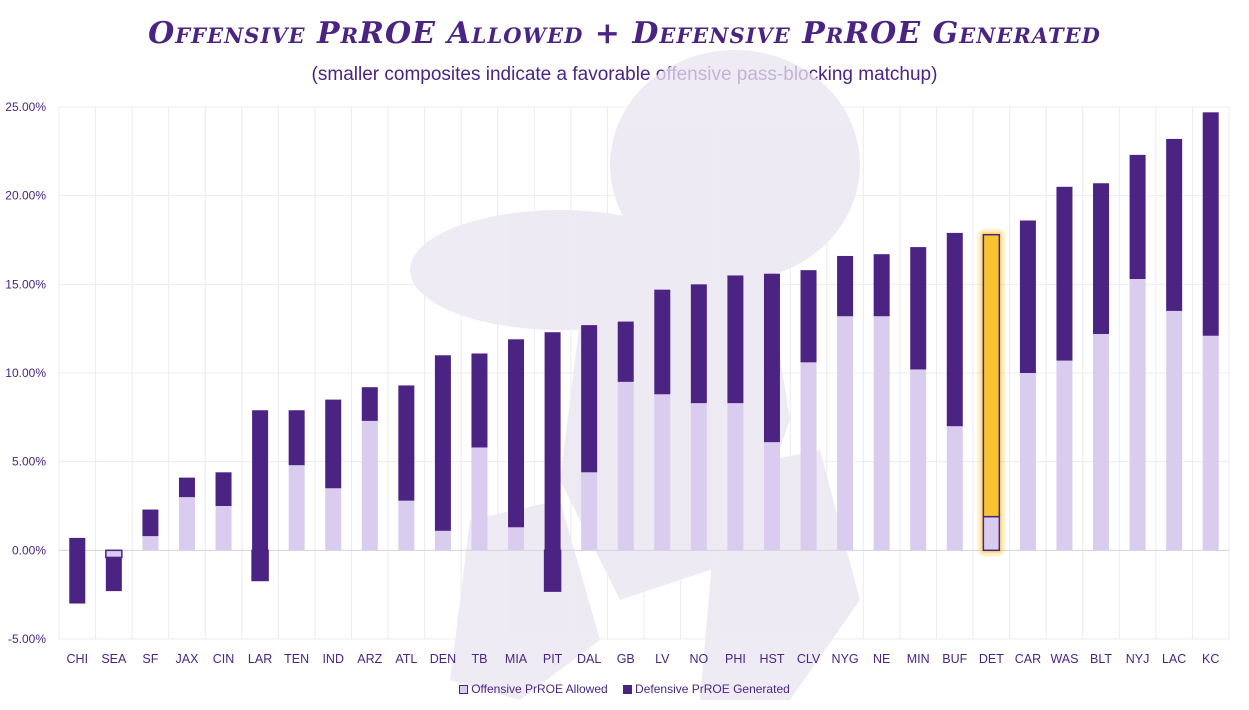  I want to click on bar-defensive-det, so click(991, 375).